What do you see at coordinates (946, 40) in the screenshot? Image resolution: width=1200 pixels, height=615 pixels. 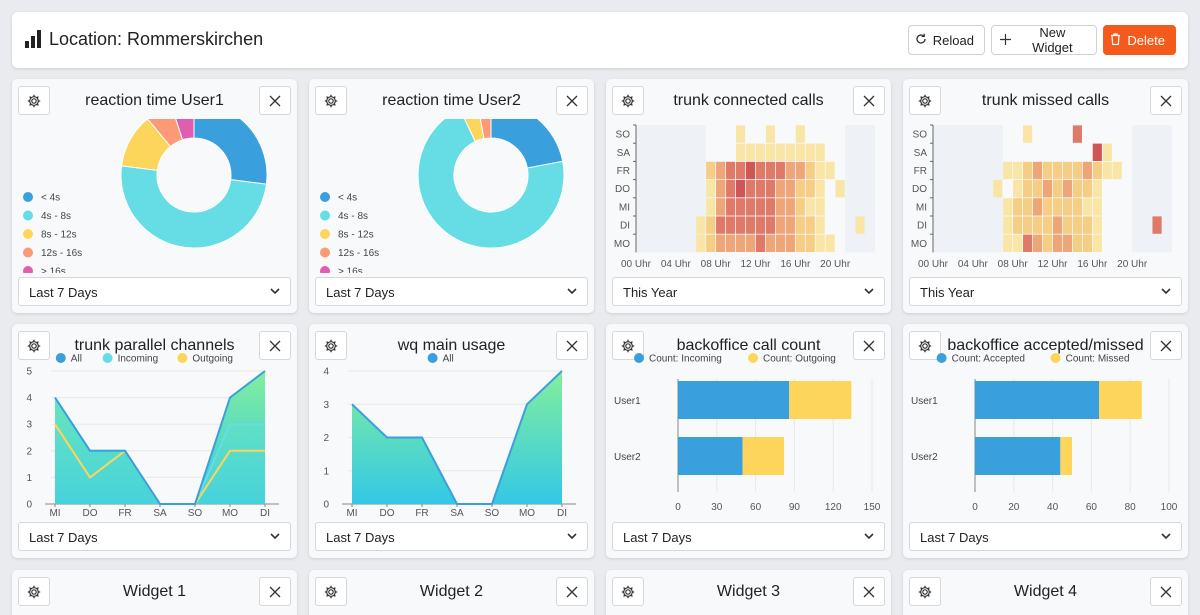 I see `reload-button: Reload` at bounding box center [946, 40].